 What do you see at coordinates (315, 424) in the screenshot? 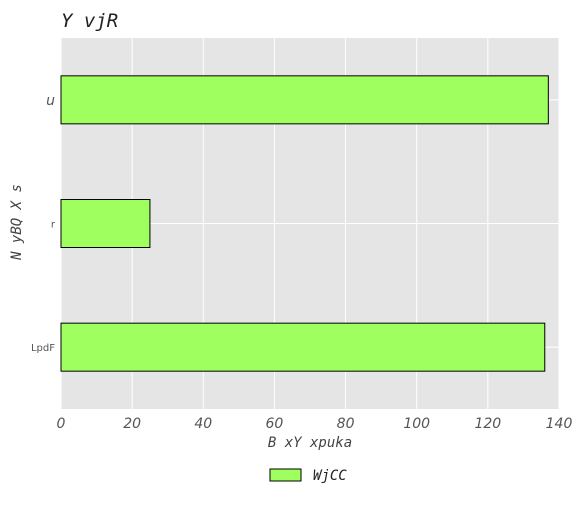
I see `x-axis-ticks: 0 20 40 60 80 100 120 140` at bounding box center [315, 424].